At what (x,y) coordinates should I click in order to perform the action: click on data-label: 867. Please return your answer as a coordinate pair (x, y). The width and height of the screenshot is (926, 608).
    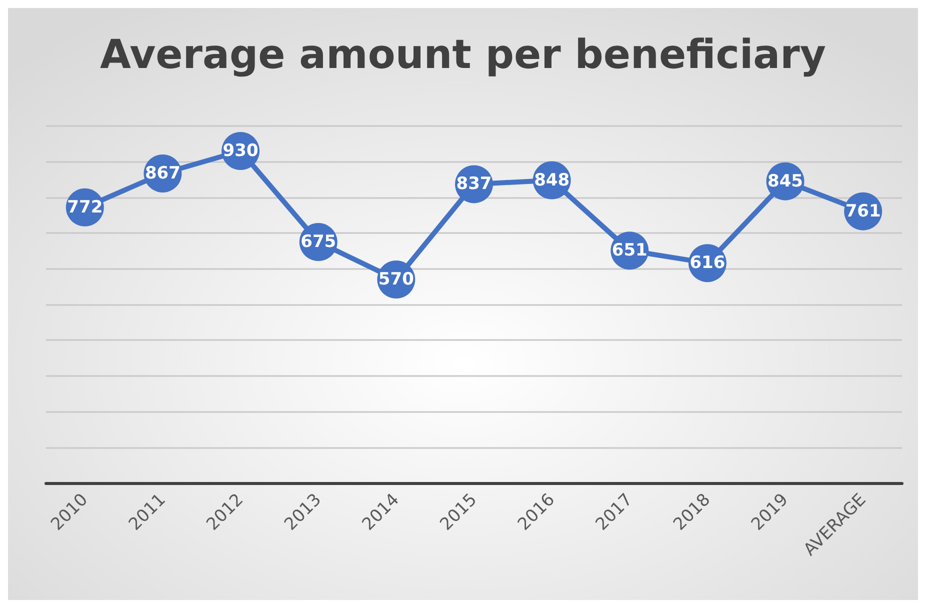
    Looking at the image, I should click on (162, 173).